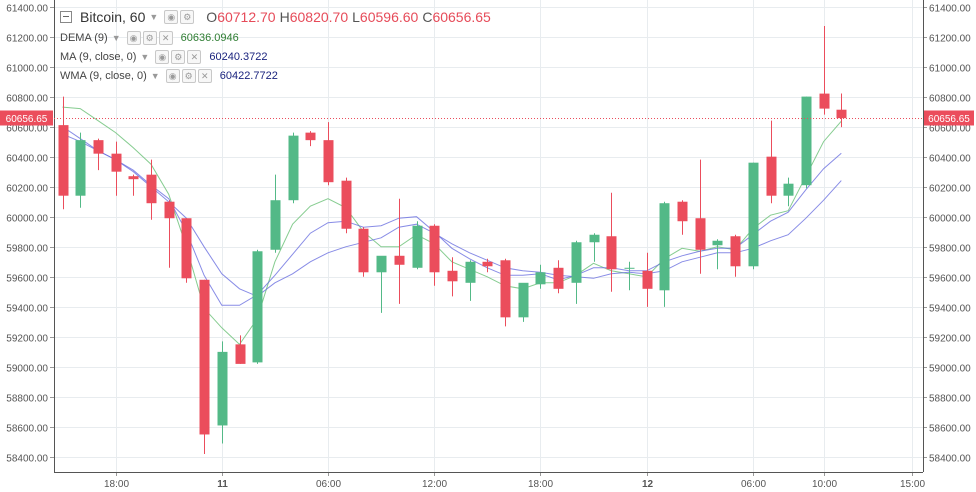 The image size is (976, 492). Describe the element at coordinates (222, 484) in the screenshot. I see `x-tick-label: 11` at that location.